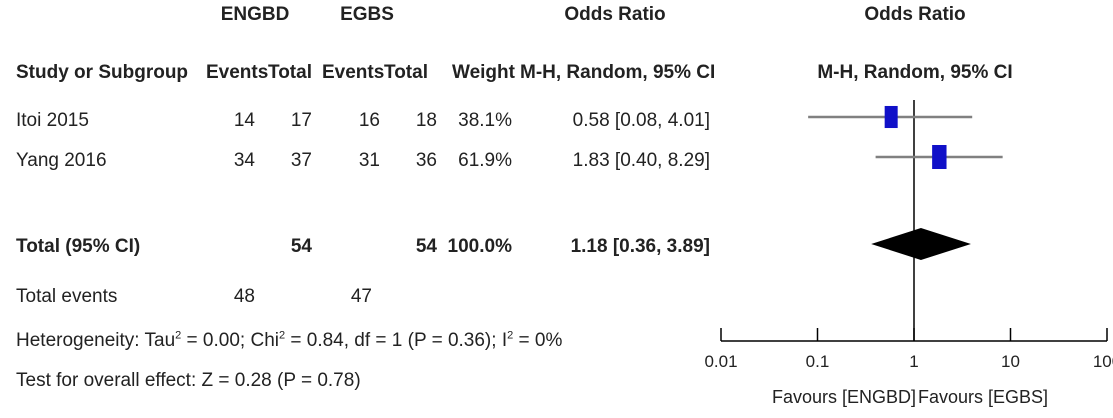 The image size is (1113, 418). Describe the element at coordinates (244, 296) in the screenshot. I see `total-events1: 48` at that location.